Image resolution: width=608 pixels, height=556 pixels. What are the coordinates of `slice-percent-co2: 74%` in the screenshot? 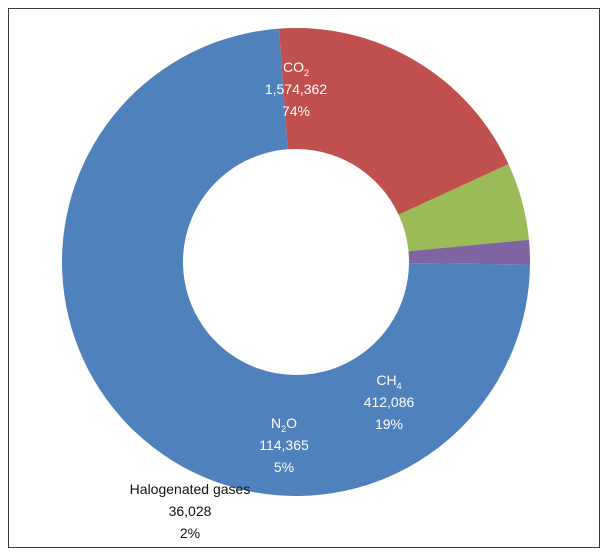 It's located at (296, 111).